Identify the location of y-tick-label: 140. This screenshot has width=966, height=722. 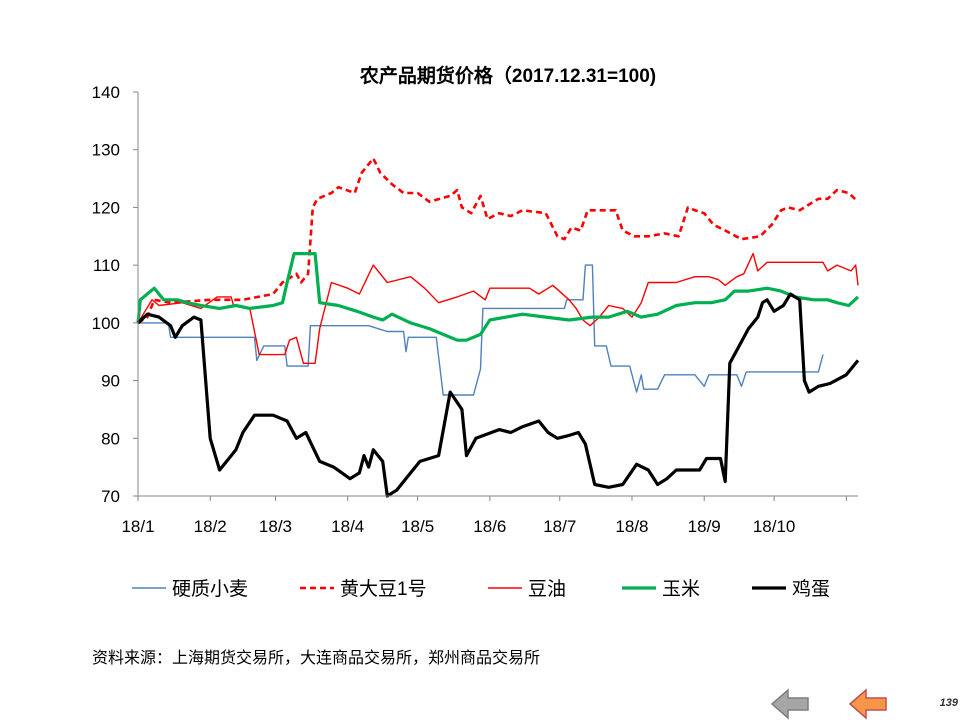
(106, 92).